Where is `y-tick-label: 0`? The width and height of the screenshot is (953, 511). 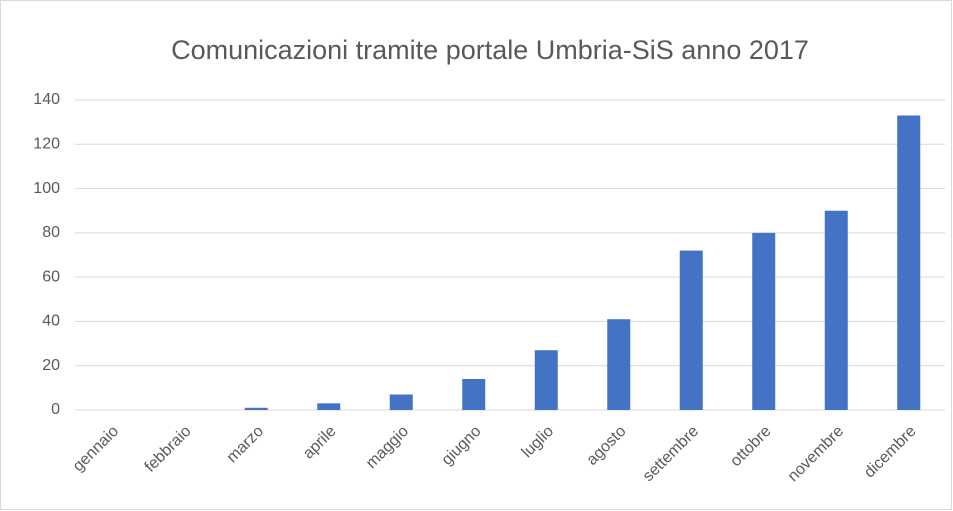 y-tick-label: 0 is located at coordinates (55, 409).